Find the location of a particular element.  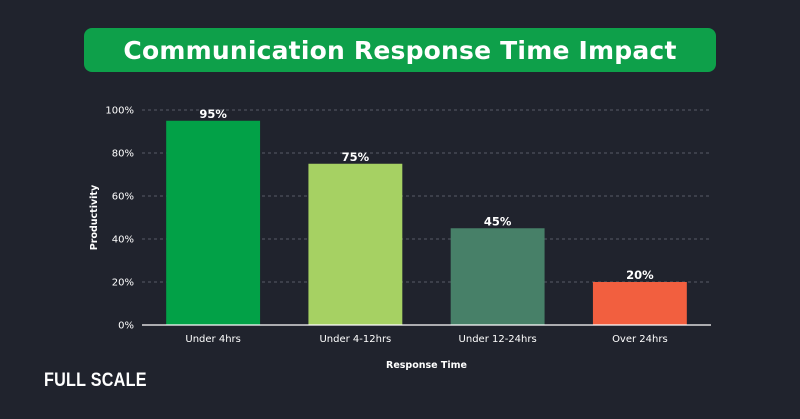

y-axis-ticks: 0% 20% 40% 60% 80% 100% is located at coordinates (119, 219).